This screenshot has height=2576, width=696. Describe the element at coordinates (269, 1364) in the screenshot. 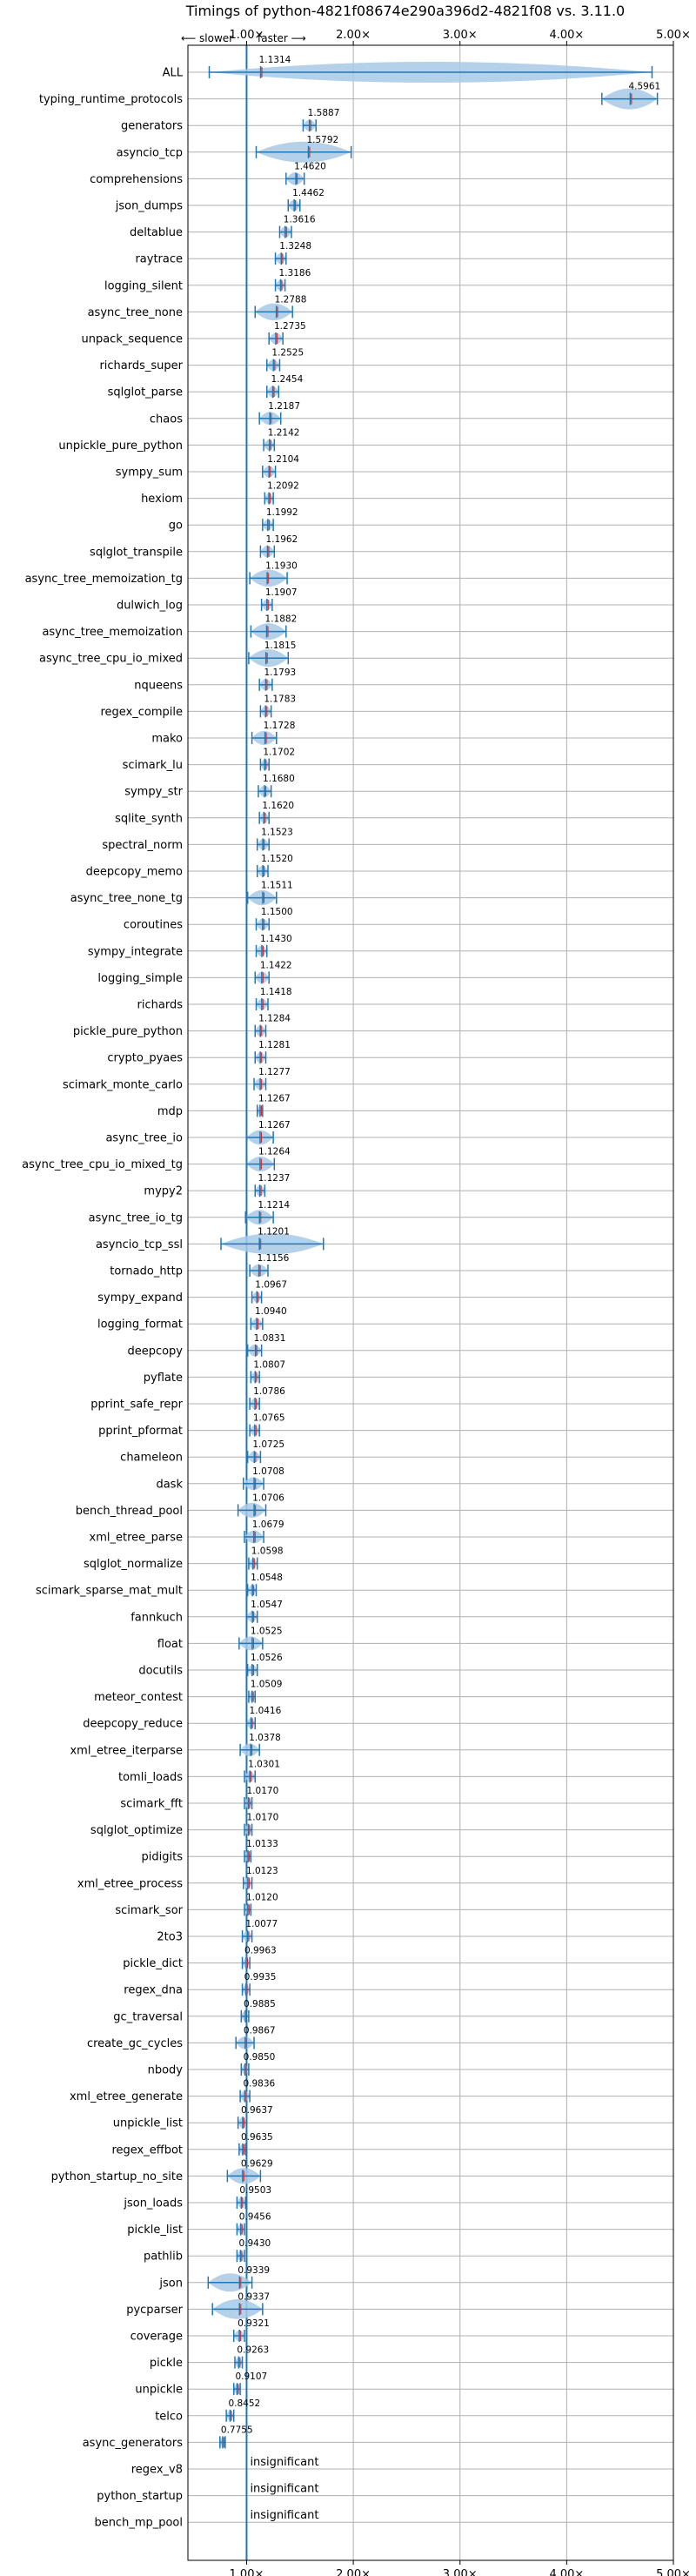

I see `value-label: 1.0807` at that location.